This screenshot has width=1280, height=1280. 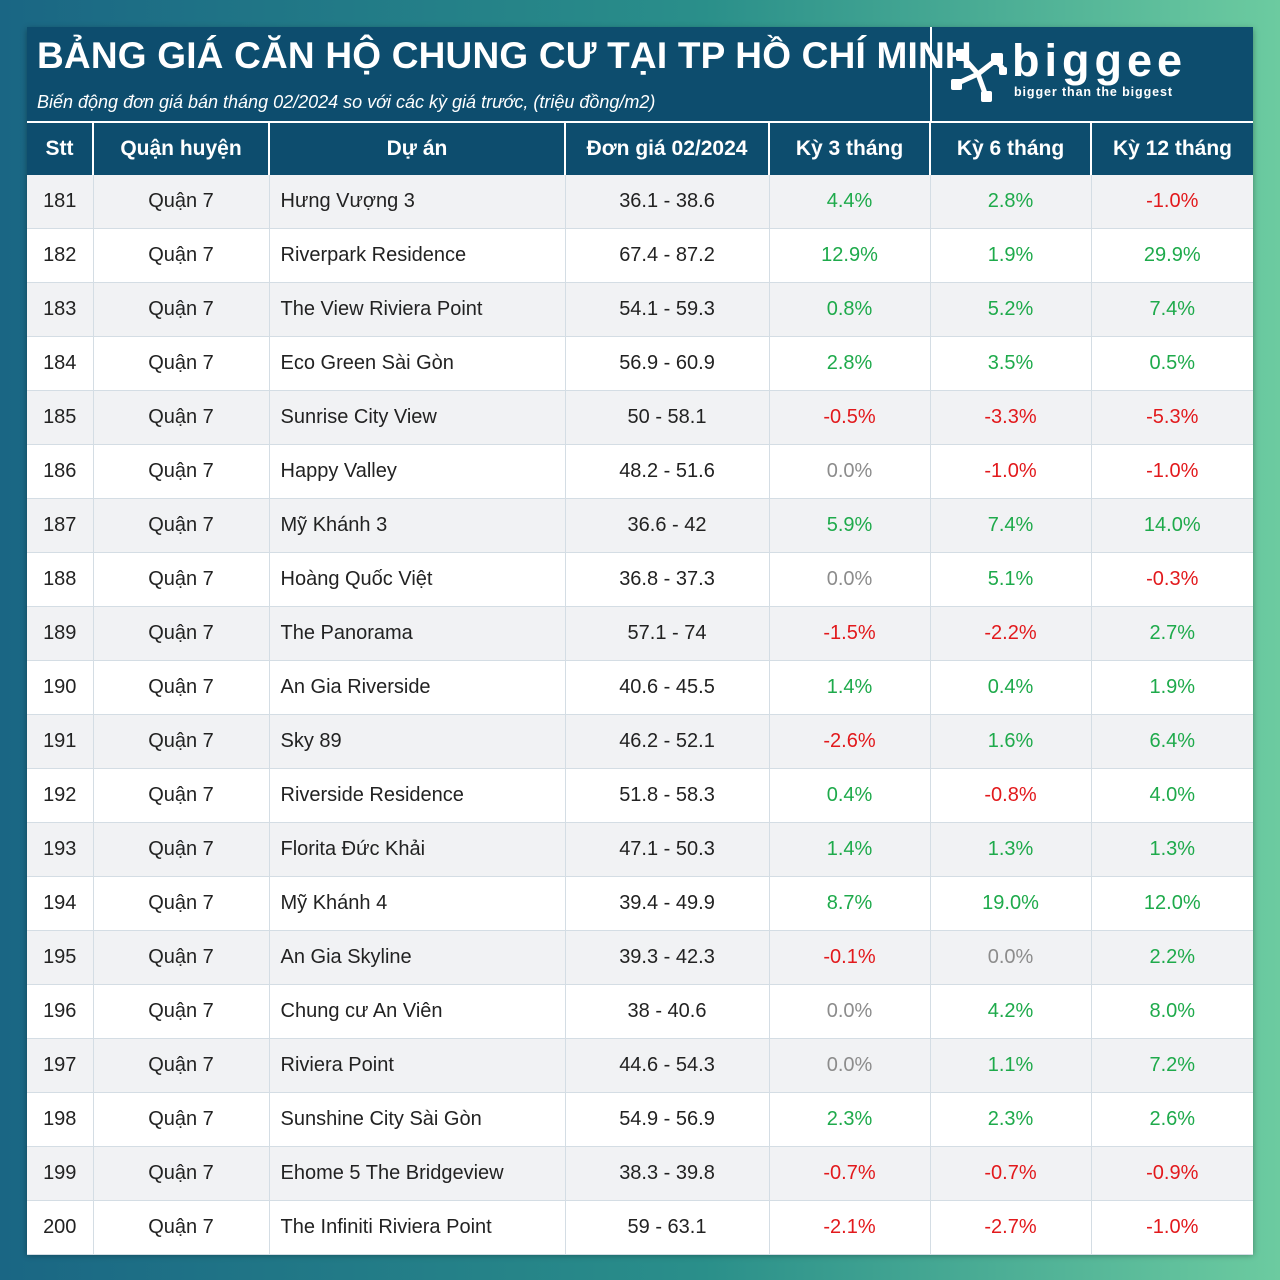 What do you see at coordinates (666, 579) in the screenshot?
I see `cell-price: 36.8 - 37.3` at bounding box center [666, 579].